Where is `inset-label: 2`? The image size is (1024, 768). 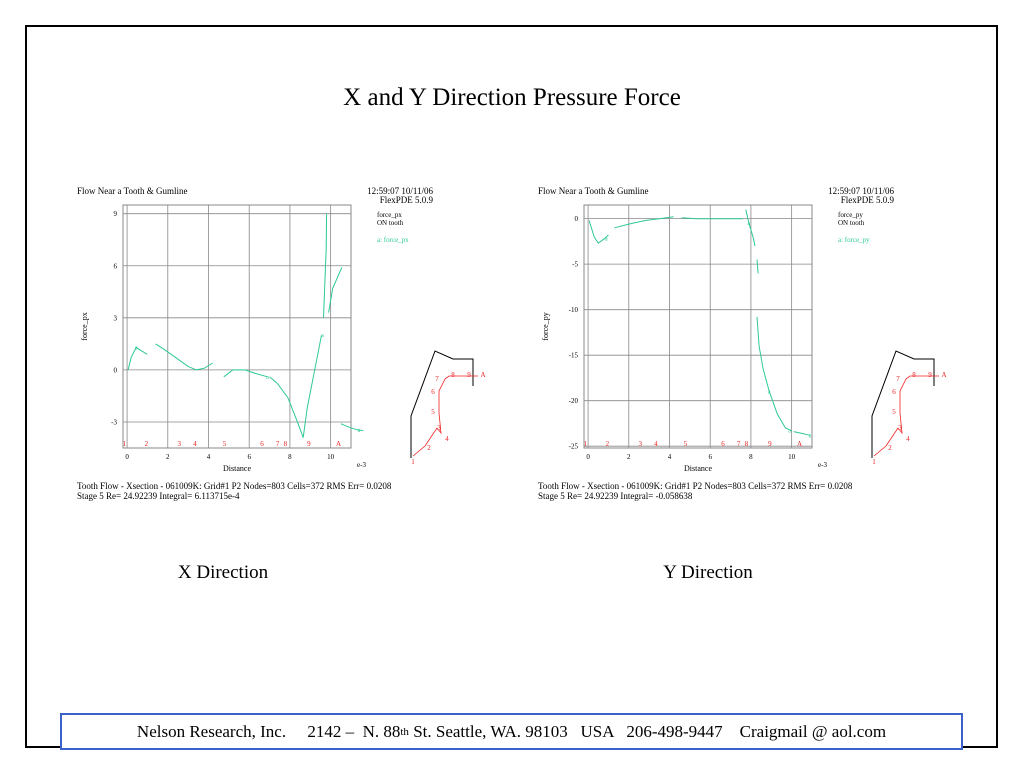
inset-label: 2 is located at coordinates (429, 448).